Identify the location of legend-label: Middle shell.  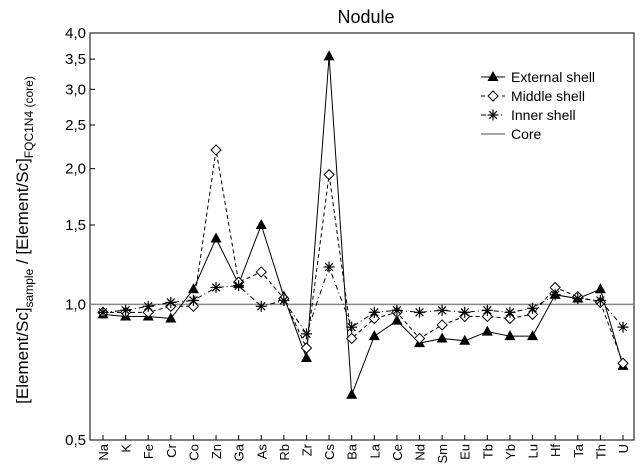
(548, 96).